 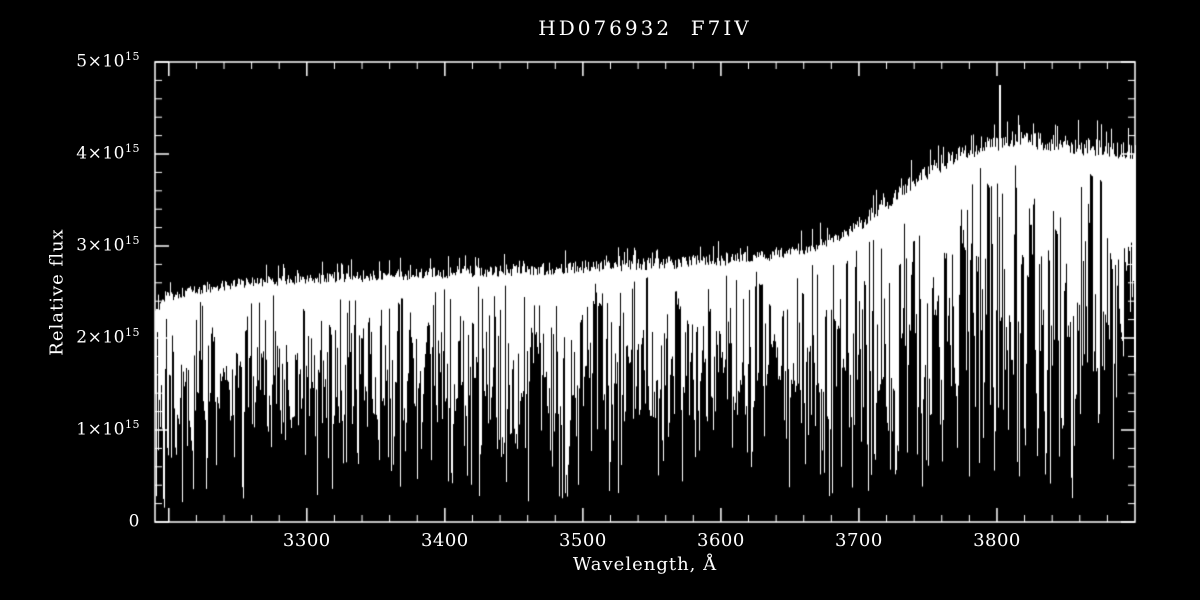 What do you see at coordinates (100, 61) in the screenshot?
I see `tick-mantissa: 5×10` at bounding box center [100, 61].